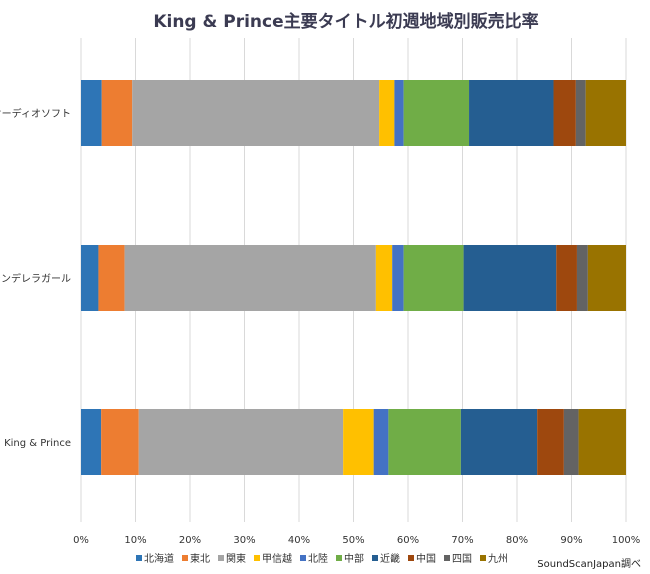 The image size is (650, 574). What do you see at coordinates (345, 21) in the screenshot?
I see `chart-title: King & Prince主要タイトル初週地域別販売比率` at bounding box center [345, 21].